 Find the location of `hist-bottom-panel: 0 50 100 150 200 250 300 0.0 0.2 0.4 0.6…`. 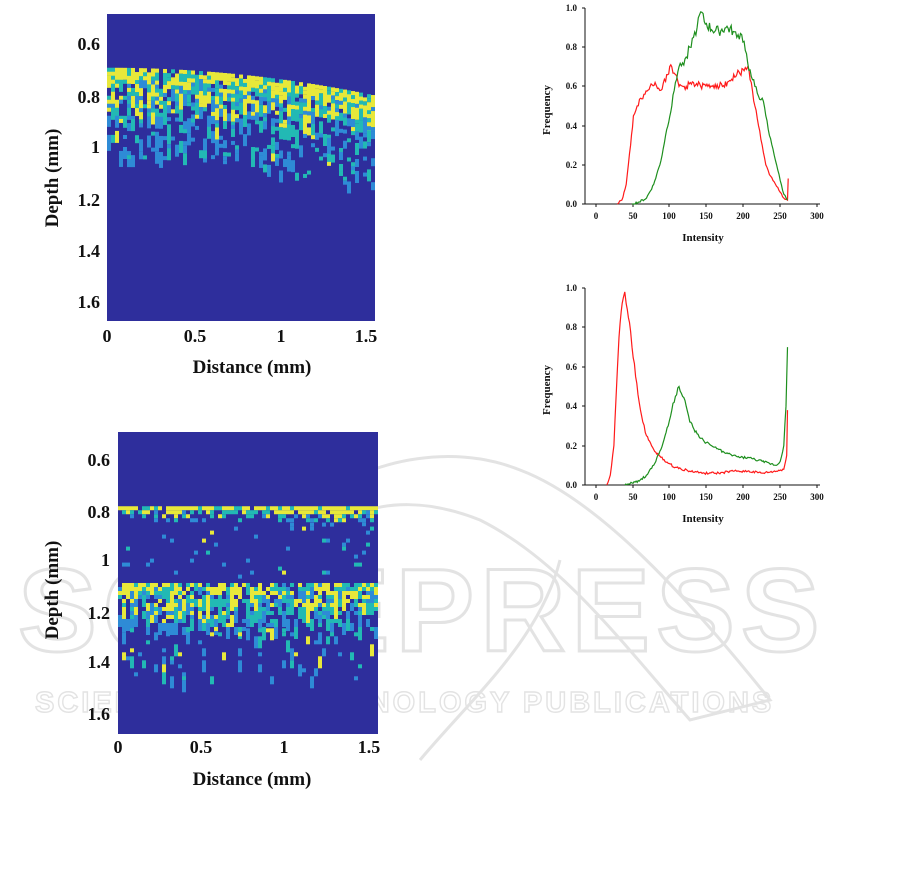

hist-bottom-panel: 0 50 100 150 200 250 300 0.0 0.2 0.4 0.6… is located at coordinates (682, 404).